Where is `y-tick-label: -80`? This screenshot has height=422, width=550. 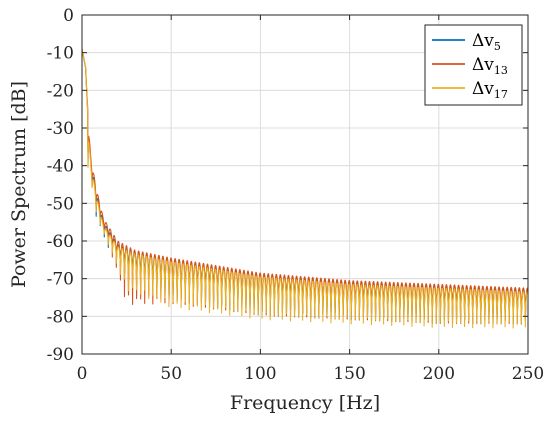
y-tick-label: -80 is located at coordinates (60, 317).